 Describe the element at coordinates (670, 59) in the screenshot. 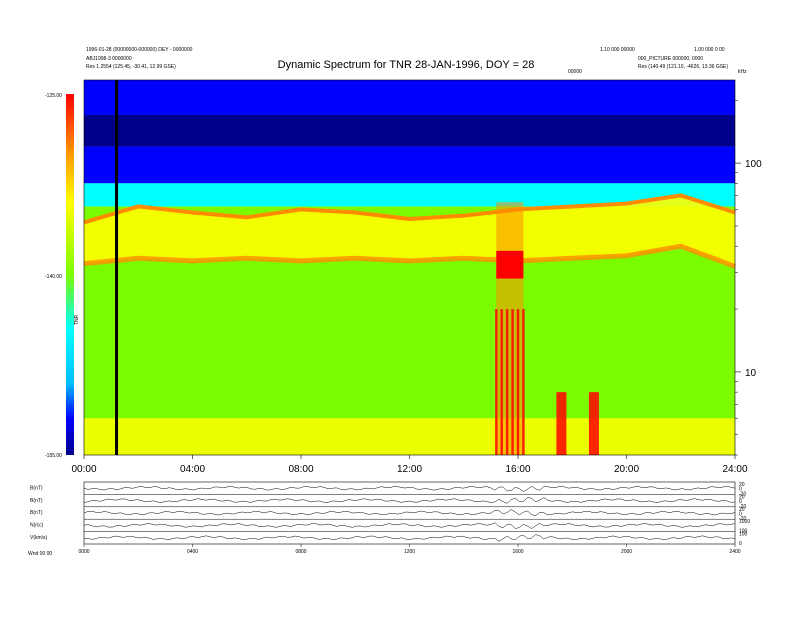

I see `header-right-line3: 000_PICTURE 000000, 0000` at that location.